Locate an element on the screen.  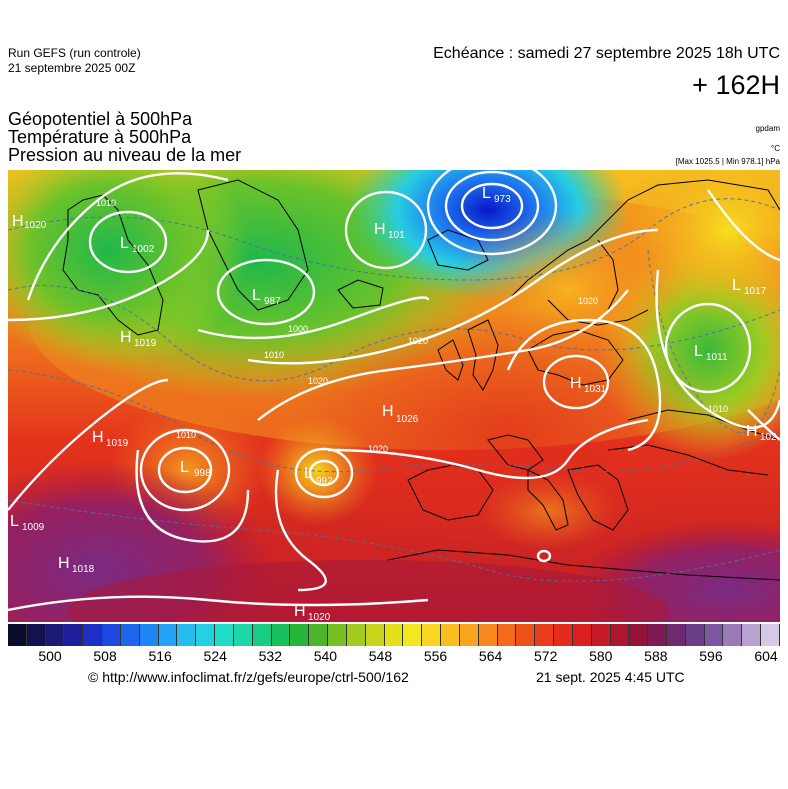
lead-time: + 162H is located at coordinates (736, 85).